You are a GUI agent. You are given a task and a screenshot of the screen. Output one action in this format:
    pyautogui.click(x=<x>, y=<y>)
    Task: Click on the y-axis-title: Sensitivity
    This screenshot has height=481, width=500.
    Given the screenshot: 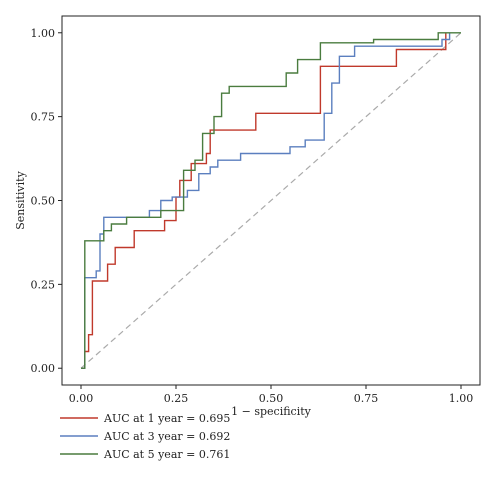 What is the action you would take?
    pyautogui.click(x=20, y=199)
    